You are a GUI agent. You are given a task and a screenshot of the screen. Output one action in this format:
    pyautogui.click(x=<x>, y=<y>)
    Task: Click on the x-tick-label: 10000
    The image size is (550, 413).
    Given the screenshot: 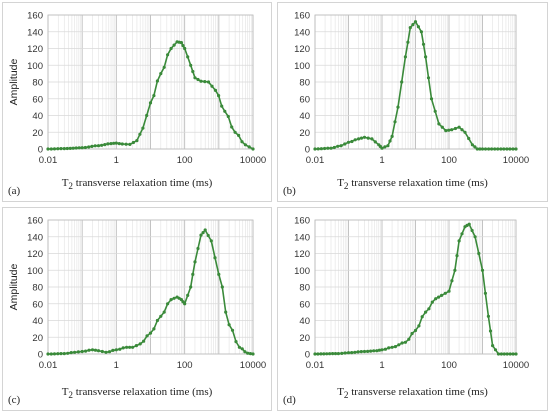 What is the action you would take?
    pyautogui.click(x=516, y=160)
    